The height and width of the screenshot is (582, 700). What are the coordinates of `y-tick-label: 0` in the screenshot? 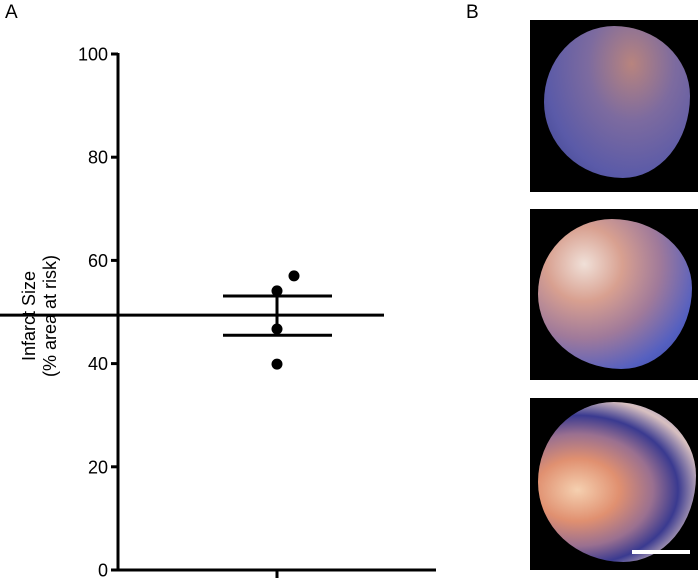 It's located at (103, 571).